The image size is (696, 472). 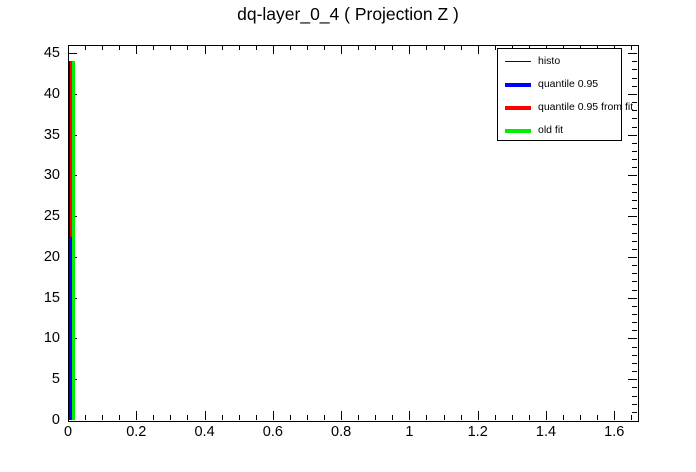 What do you see at coordinates (272, 432) in the screenshot?
I see `x-axis-tick-label: 0.6` at bounding box center [272, 432].